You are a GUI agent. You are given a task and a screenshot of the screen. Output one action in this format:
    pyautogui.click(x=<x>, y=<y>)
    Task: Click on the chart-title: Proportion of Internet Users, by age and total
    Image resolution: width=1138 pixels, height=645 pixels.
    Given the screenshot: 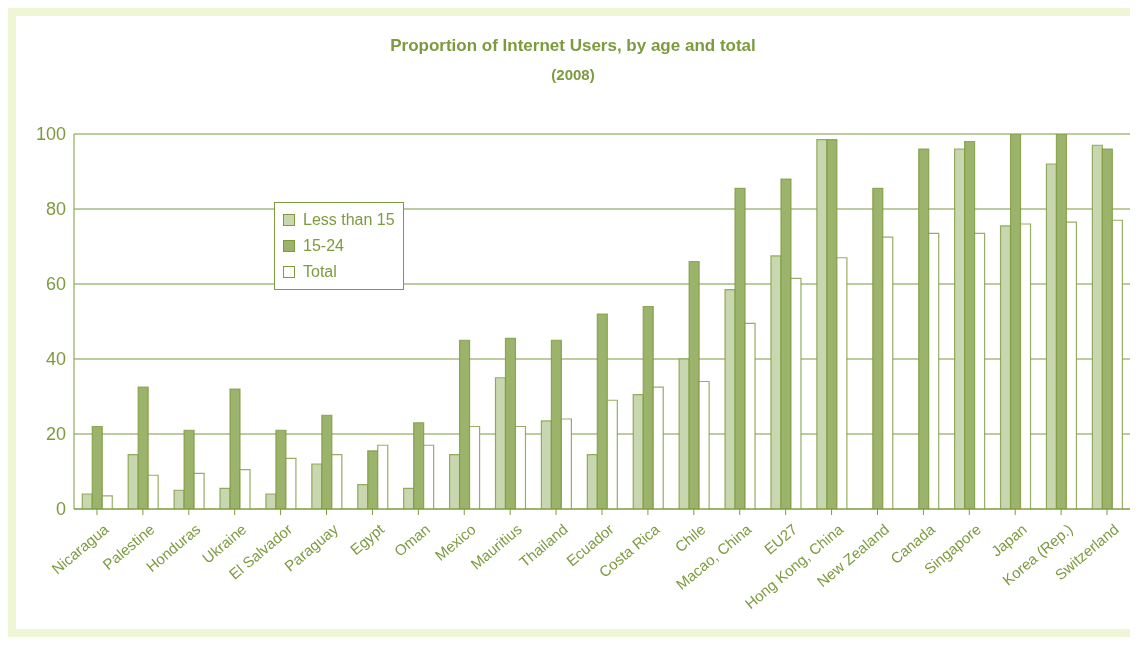 What is the action you would take?
    pyautogui.click(x=573, y=46)
    